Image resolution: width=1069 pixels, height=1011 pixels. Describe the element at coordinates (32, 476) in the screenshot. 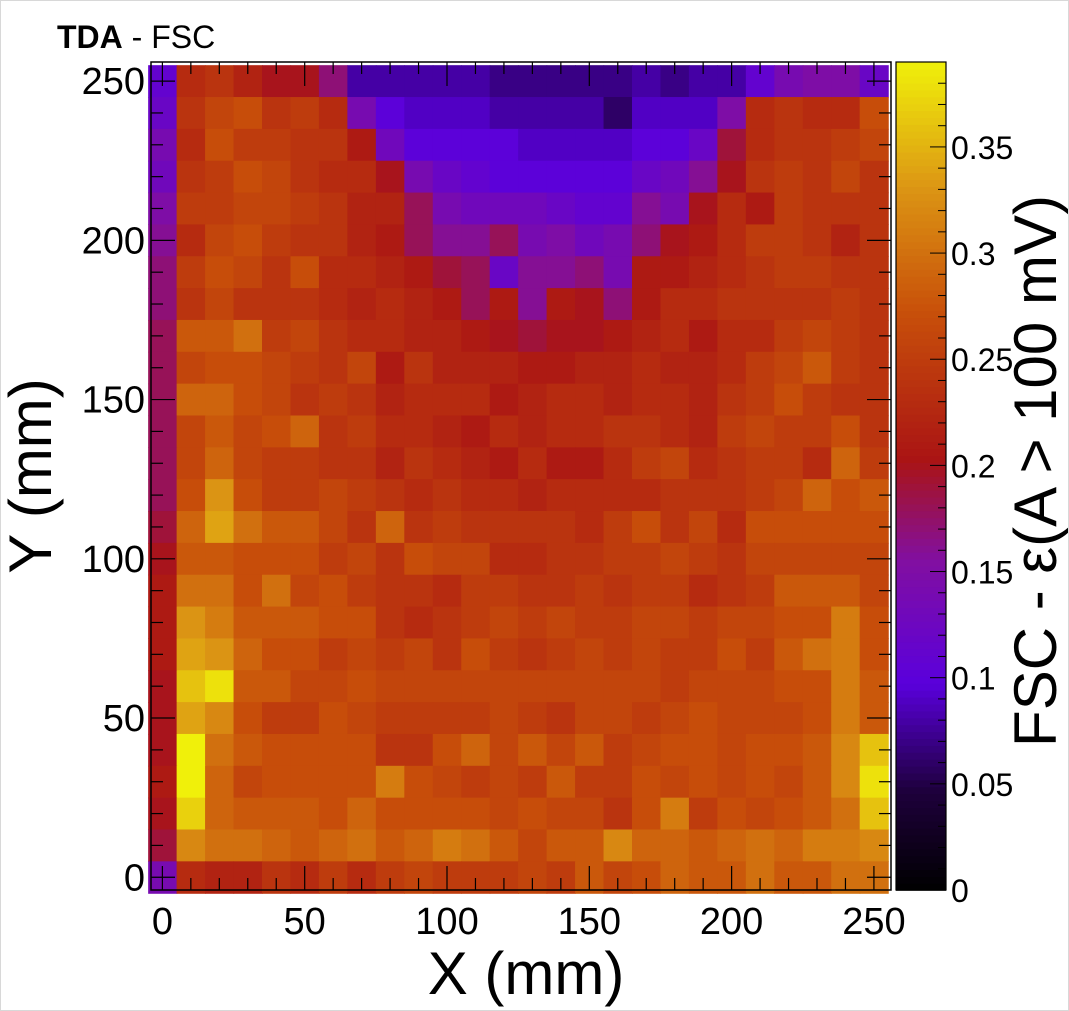

I see `y-axis-label: Y (mm)` at that location.